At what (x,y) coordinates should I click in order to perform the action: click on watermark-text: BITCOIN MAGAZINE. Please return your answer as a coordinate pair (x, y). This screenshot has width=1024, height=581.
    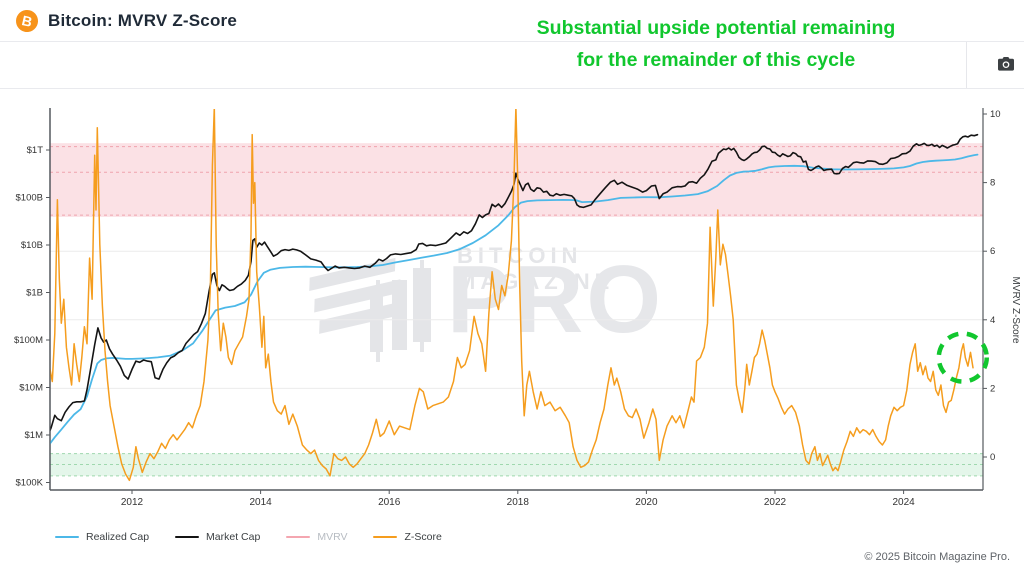
    Looking at the image, I should click on (536, 268).